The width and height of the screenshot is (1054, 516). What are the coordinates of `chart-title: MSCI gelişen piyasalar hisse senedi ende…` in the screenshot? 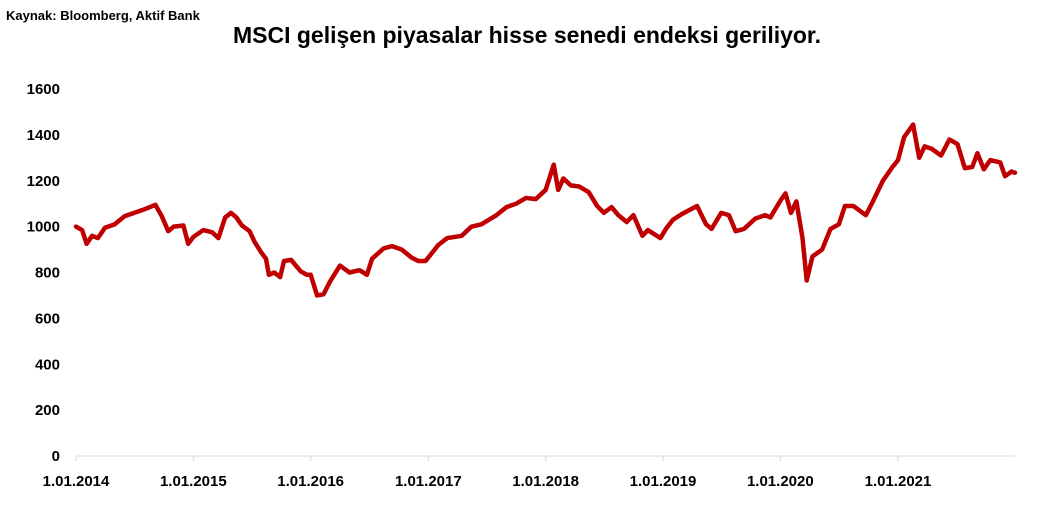 It's located at (527, 35).